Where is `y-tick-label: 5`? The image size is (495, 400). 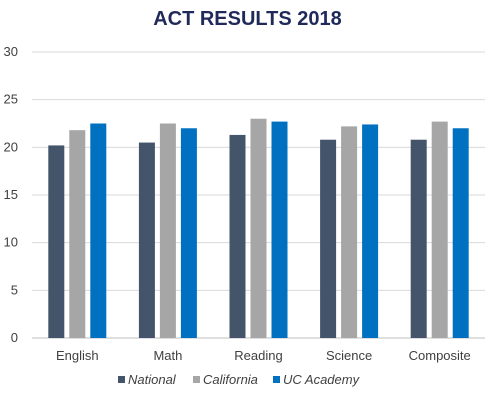
y-tick-label: 5 is located at coordinates (14, 289).